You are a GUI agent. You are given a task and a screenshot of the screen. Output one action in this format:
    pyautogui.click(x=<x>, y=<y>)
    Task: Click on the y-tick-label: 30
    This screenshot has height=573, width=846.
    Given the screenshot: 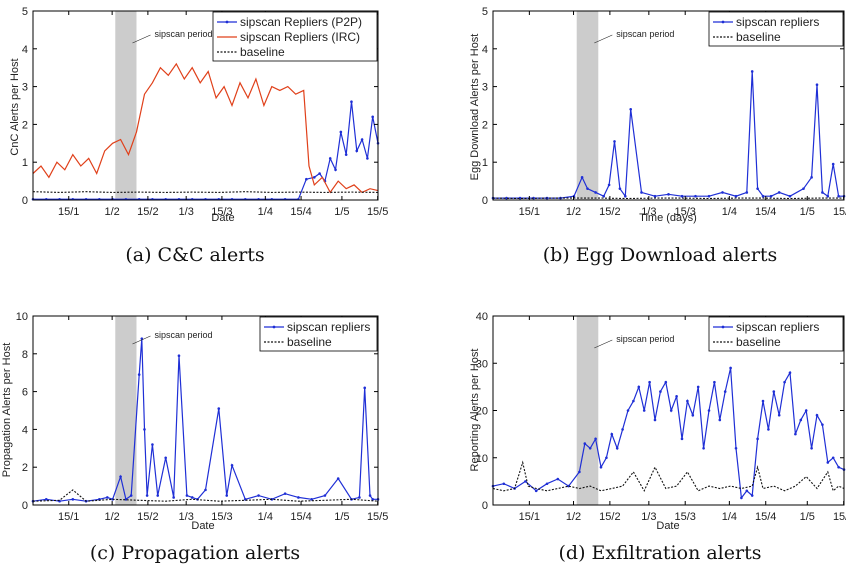 What is the action you would take?
    pyautogui.click(x=482, y=364)
    